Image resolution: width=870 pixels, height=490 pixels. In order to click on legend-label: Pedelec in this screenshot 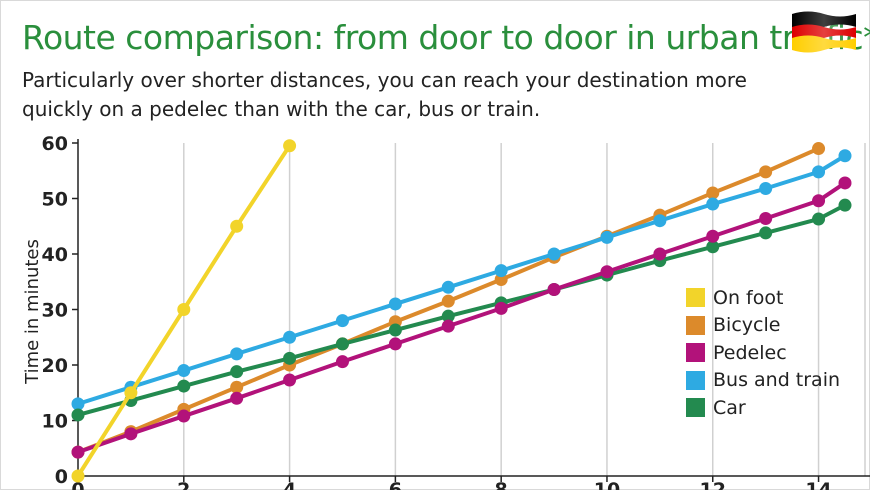, I will do `click(750, 352)`.